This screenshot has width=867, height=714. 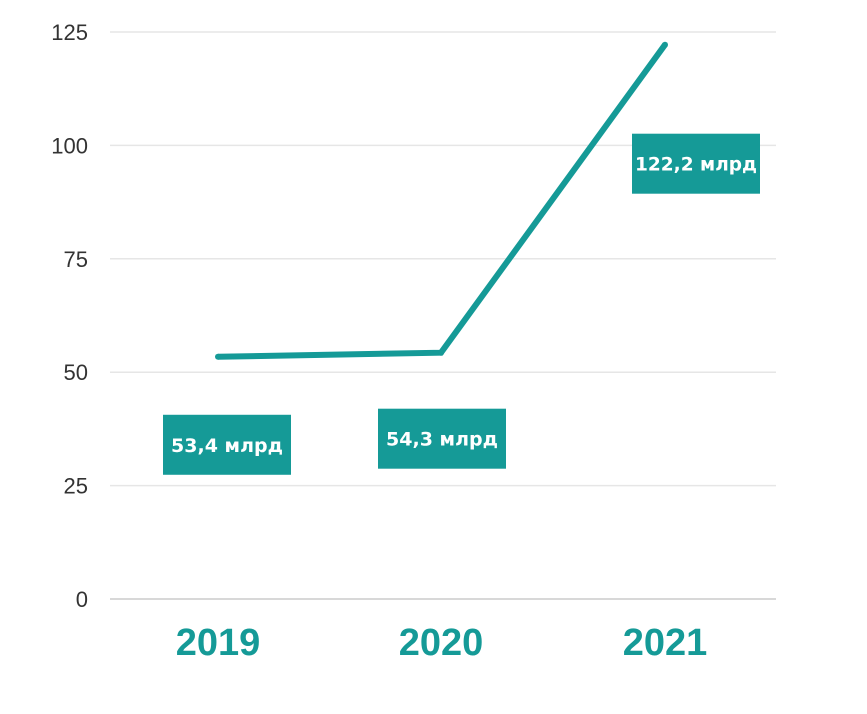 I want to click on y-tick-label: 0, so click(x=82, y=599).